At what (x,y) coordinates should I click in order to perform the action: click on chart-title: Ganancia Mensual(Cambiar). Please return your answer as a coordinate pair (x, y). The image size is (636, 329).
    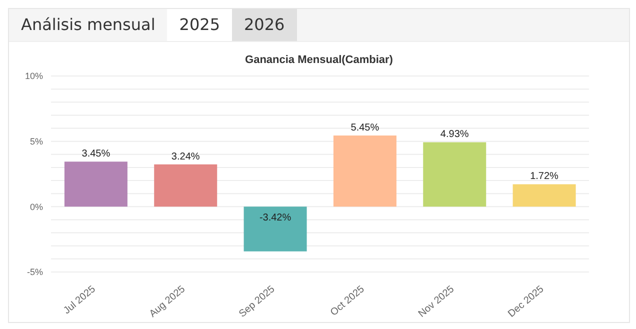
    Looking at the image, I should click on (319, 60).